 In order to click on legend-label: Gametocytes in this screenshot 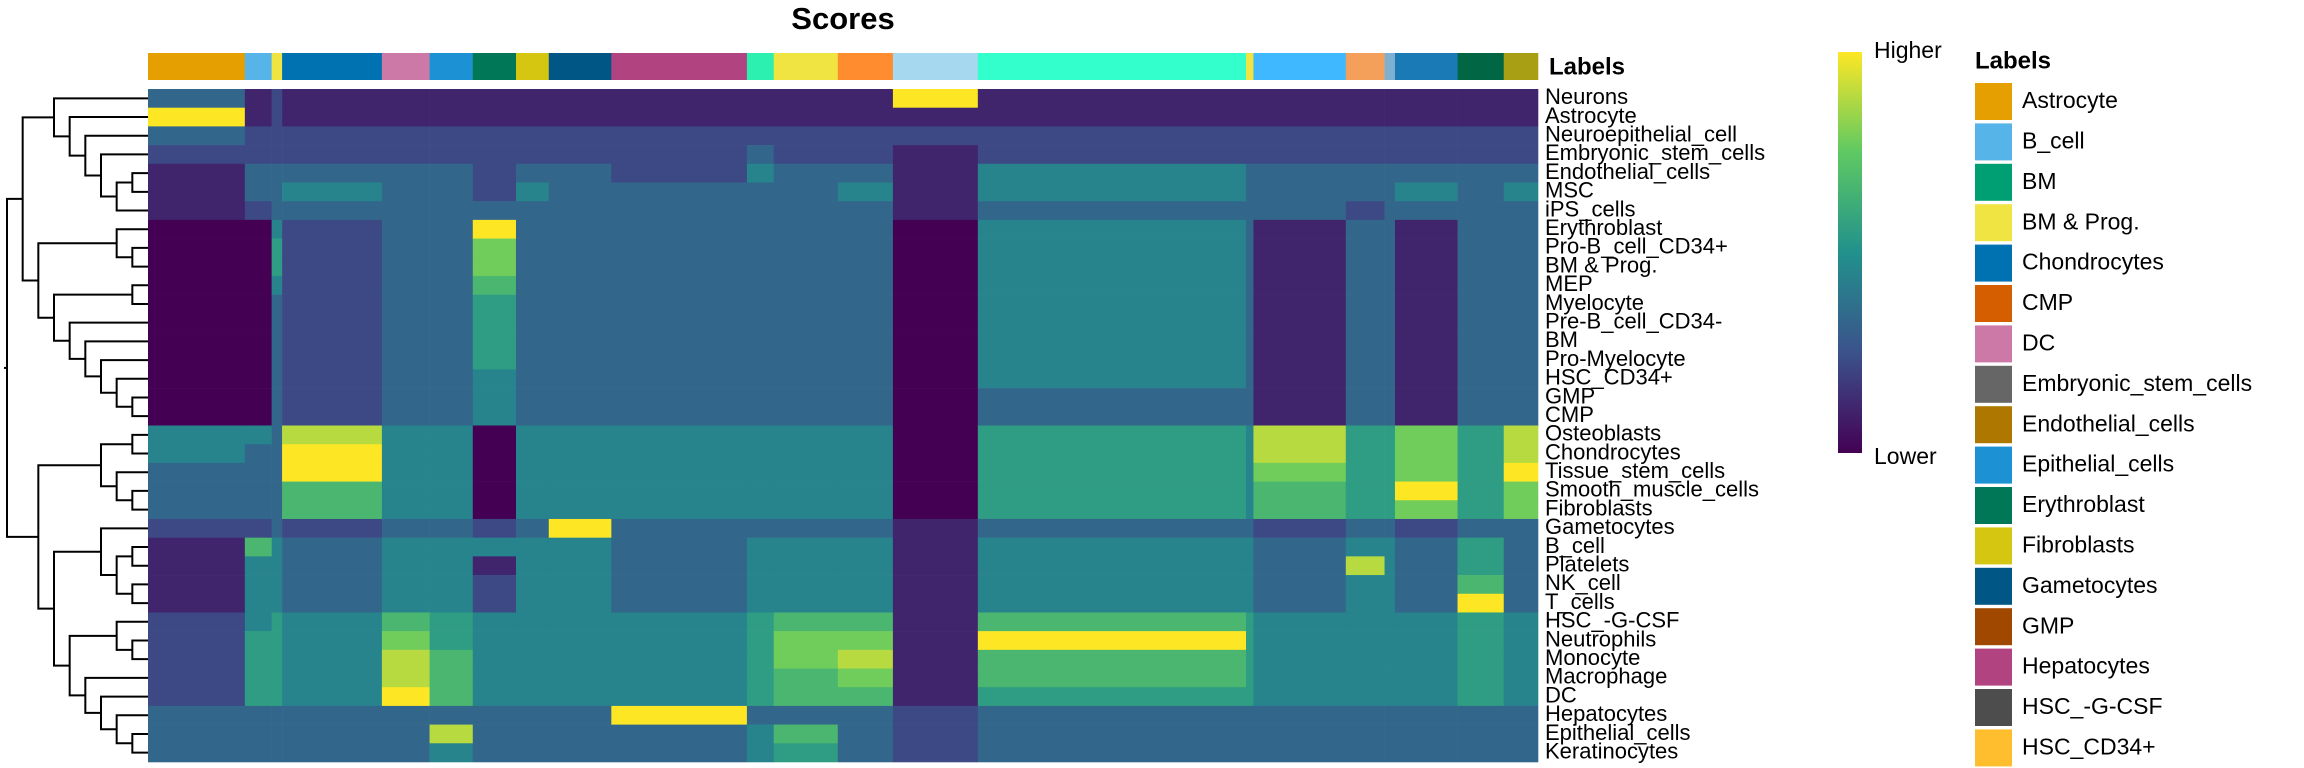, I will do `click(2090, 585)`.